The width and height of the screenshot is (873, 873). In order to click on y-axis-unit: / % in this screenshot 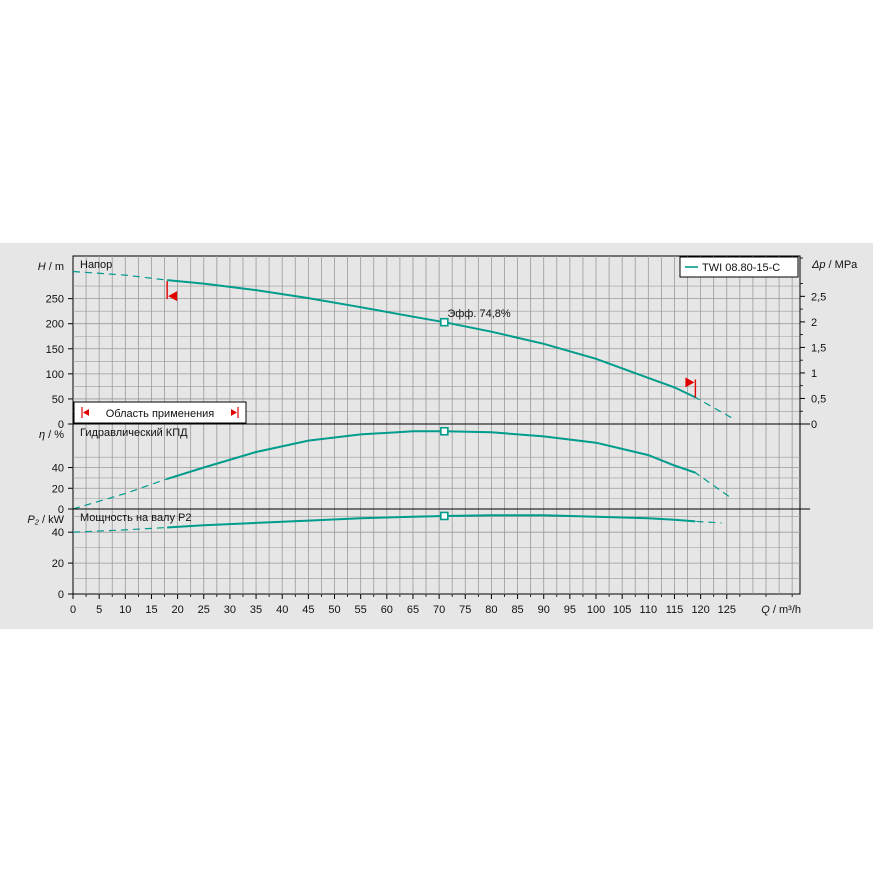, I will do `click(54, 435)`.